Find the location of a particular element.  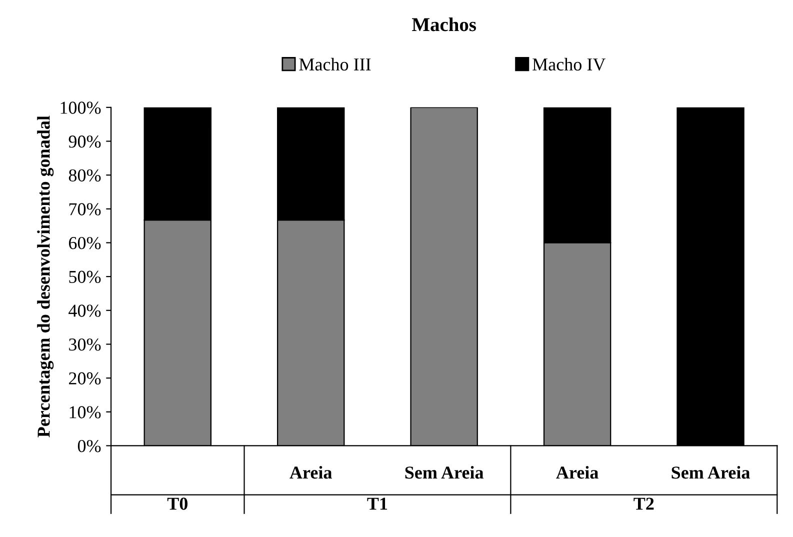

y-tick-label: 60% is located at coordinates (84, 243).